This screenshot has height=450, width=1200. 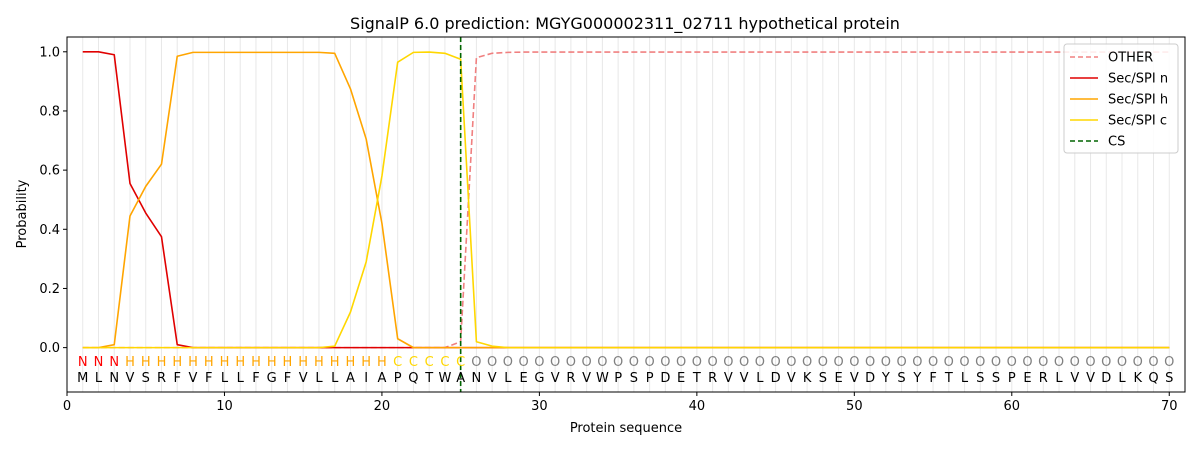 What do you see at coordinates (382, 406) in the screenshot?
I see `x-tick-label: 20` at bounding box center [382, 406].